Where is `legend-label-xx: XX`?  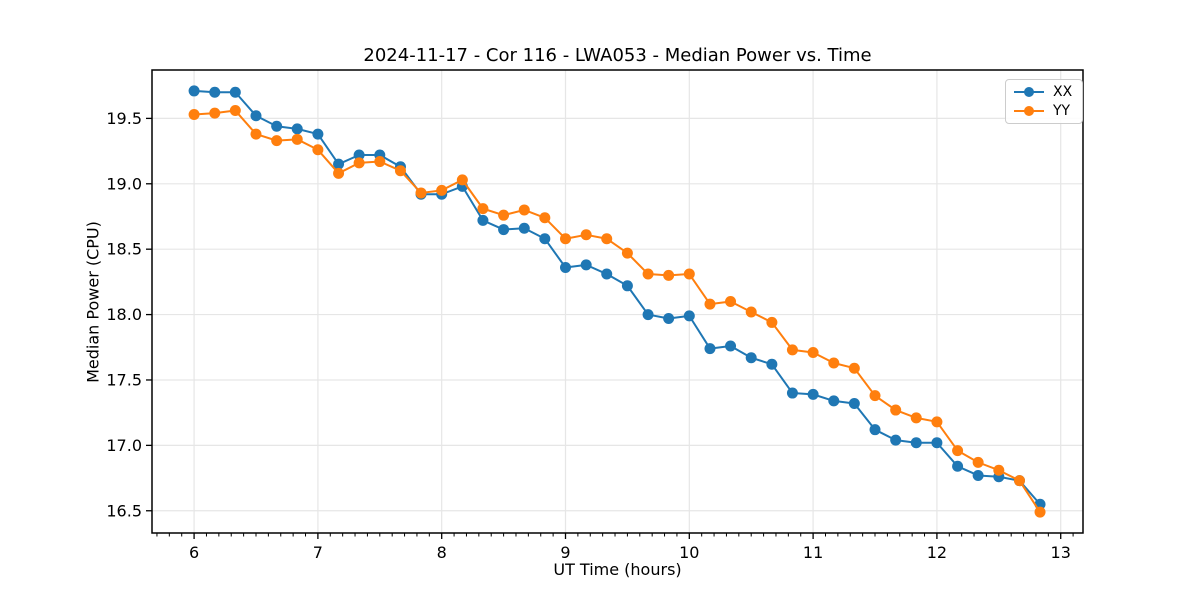
legend-label-xx: XX is located at coordinates (1063, 92).